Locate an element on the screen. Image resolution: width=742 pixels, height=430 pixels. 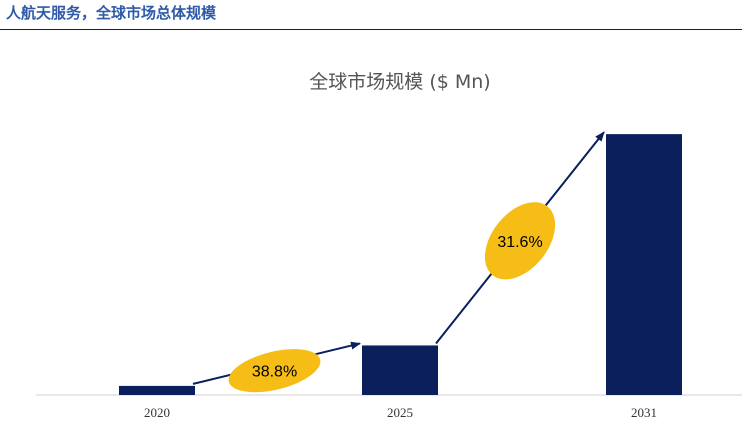
chart-title: 全球市场规模 ($ Mn) is located at coordinates (399, 82).